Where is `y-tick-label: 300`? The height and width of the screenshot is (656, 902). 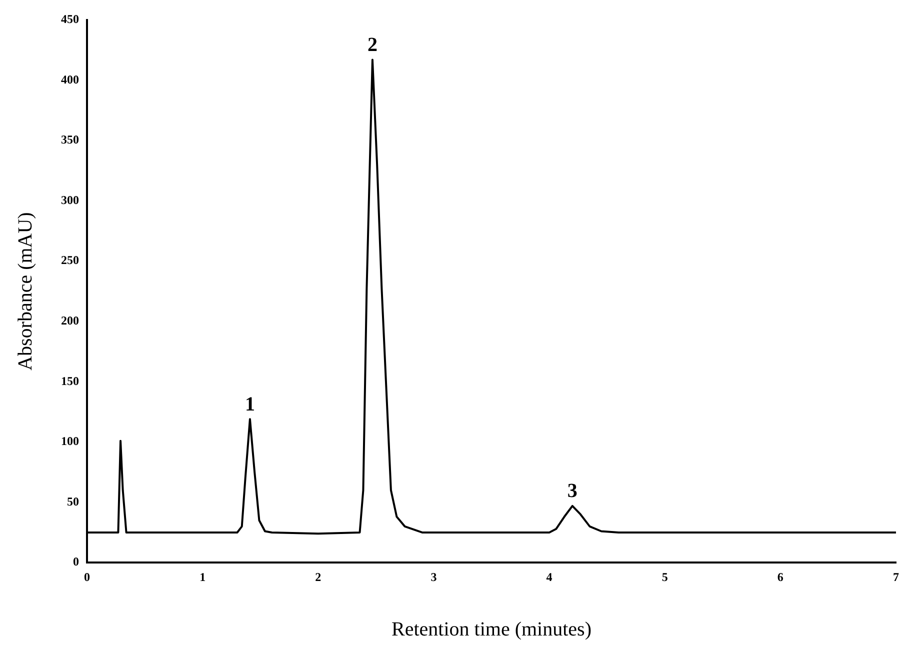 y-tick-label: 300 is located at coordinates (70, 199).